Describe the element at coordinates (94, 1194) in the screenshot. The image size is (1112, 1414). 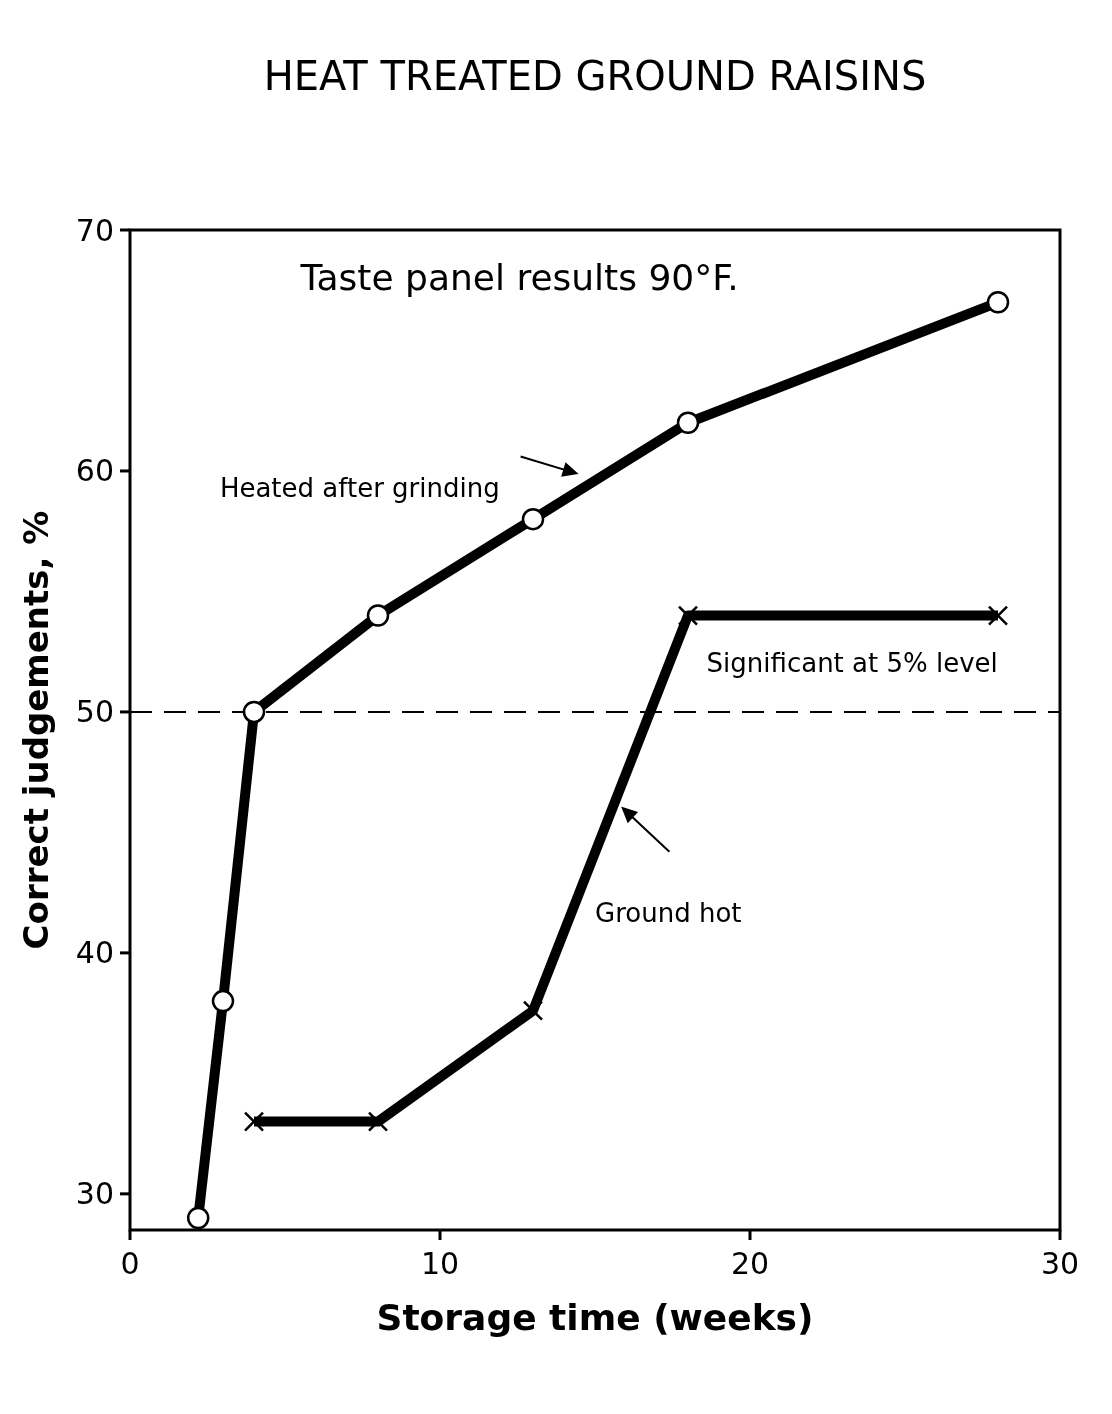
I see `y-tick-label: 30` at that location.